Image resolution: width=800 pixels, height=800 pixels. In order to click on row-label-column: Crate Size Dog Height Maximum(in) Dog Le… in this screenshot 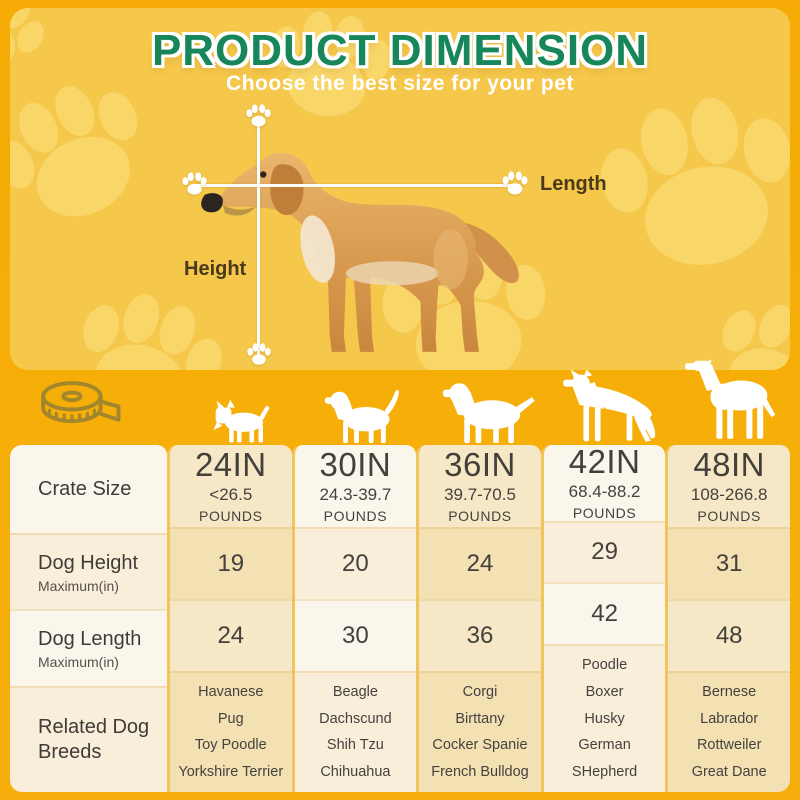, I will do `click(88, 618)`.